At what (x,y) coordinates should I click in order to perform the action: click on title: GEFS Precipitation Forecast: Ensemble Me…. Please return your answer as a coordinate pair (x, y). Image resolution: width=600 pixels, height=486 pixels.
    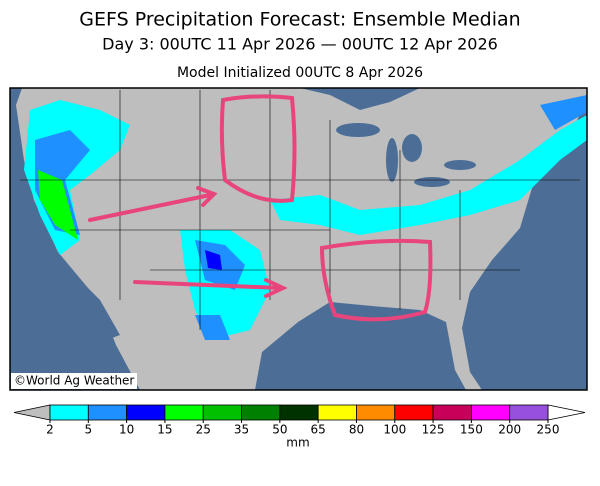
    Looking at the image, I should click on (299, 20).